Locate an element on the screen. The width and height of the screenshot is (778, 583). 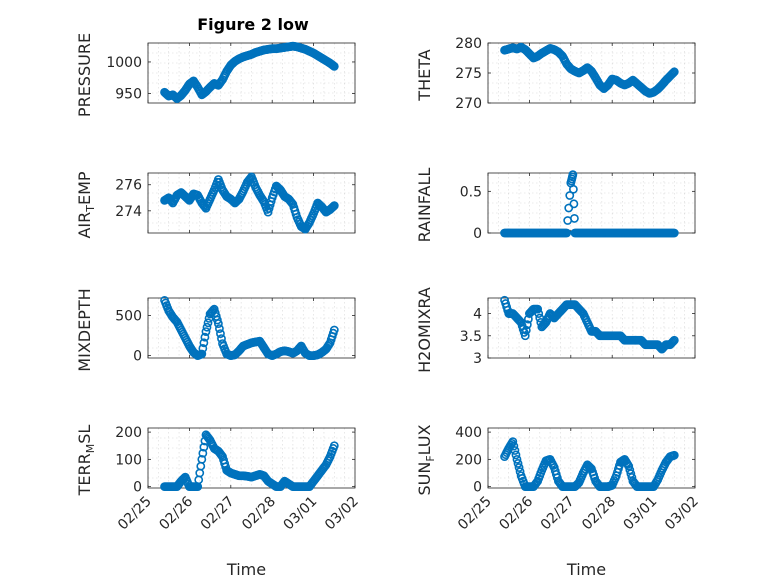
y-axis-label: RAINFALL is located at coordinates (424, 205).